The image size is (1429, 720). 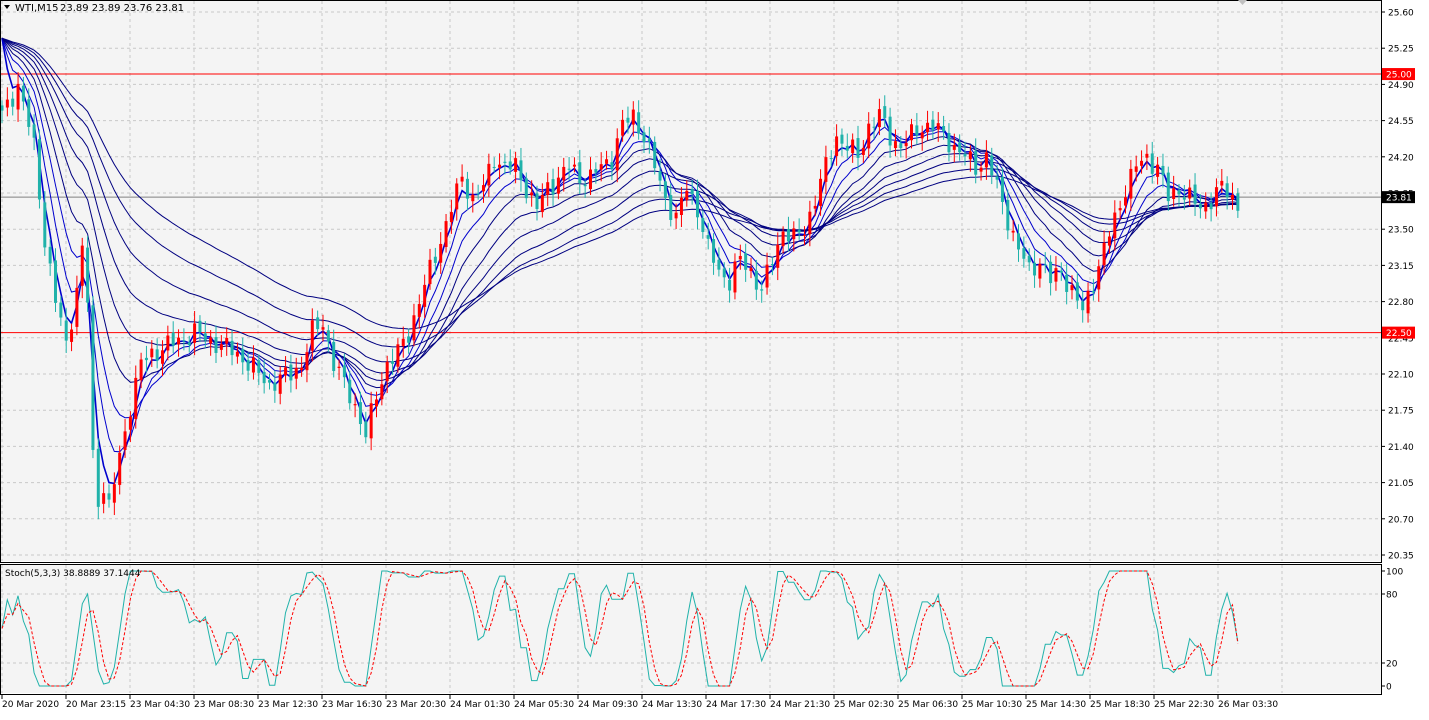 I want to click on price-tick-label: 20.70, so click(x=1401, y=520).